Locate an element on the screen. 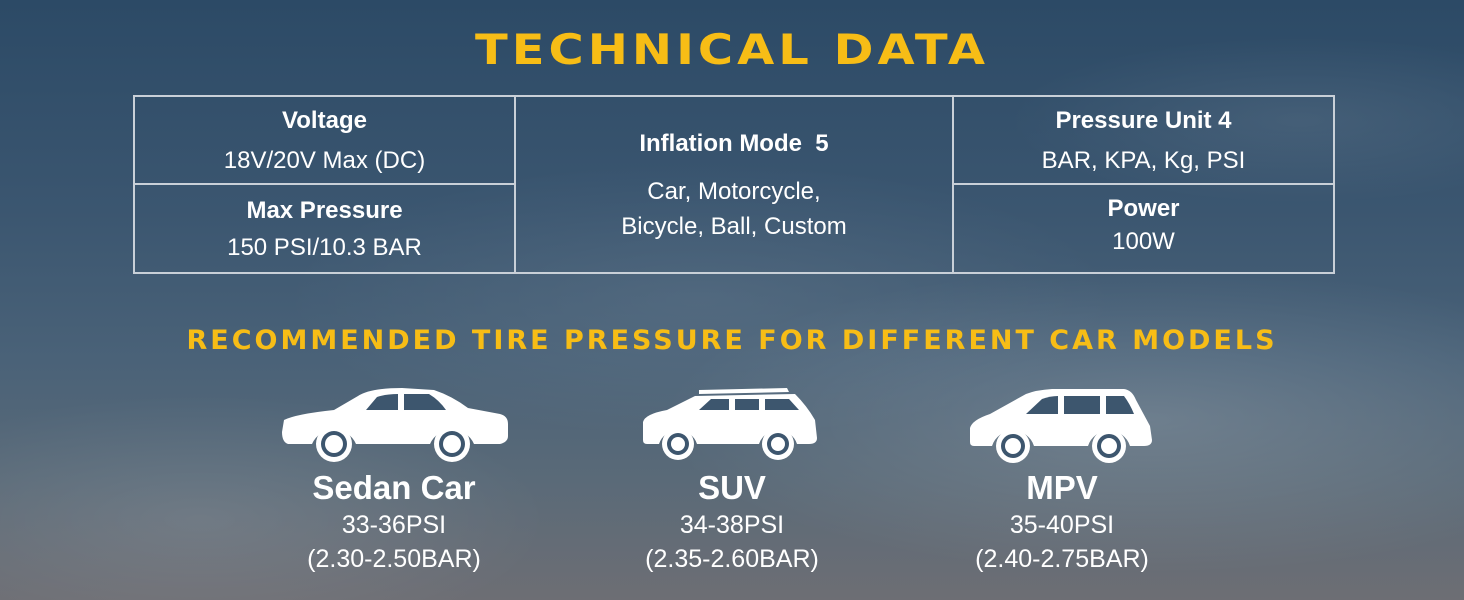  sedan-car-icon is located at coordinates (395, 425).